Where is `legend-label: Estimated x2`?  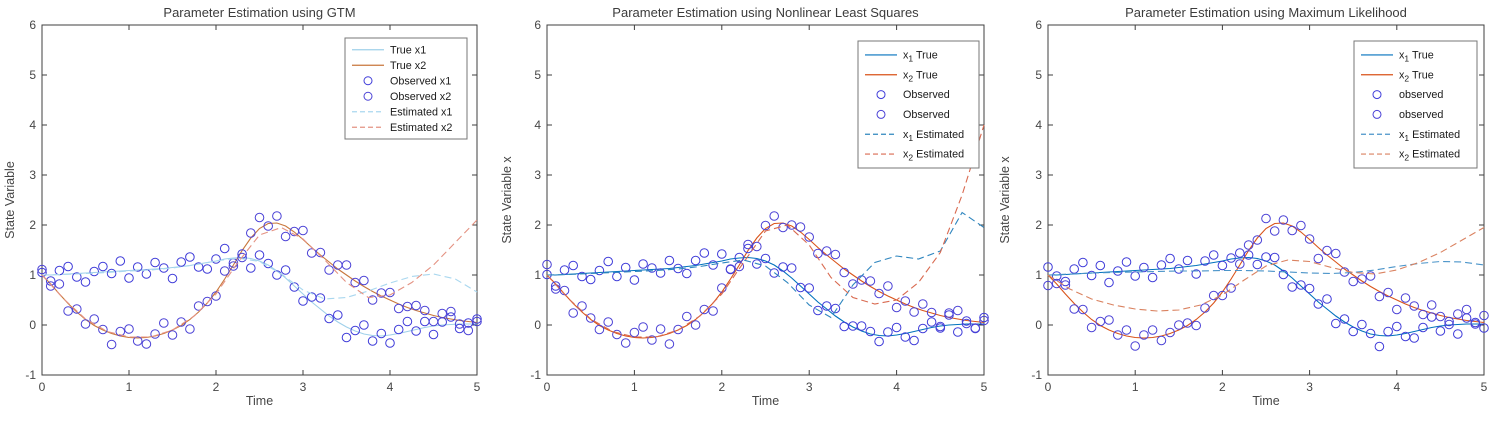 legend-label: Estimated x2 is located at coordinates (421, 128).